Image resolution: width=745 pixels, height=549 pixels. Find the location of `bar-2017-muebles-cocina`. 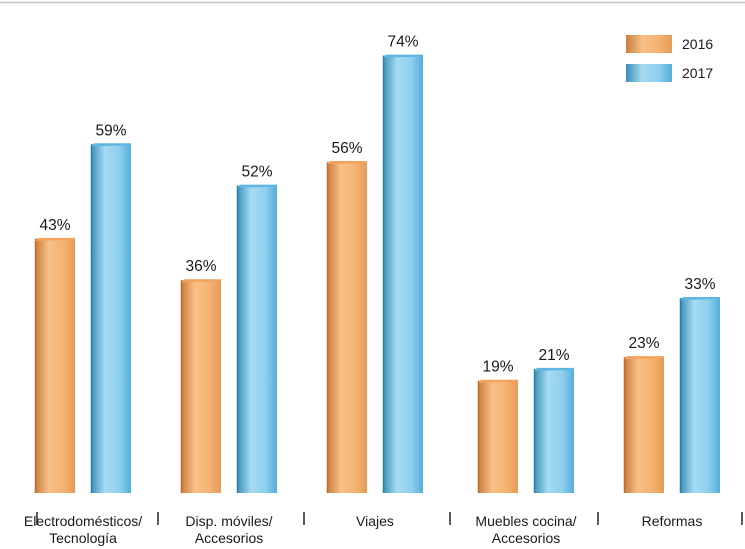

bar-2017-muebles-cocina is located at coordinates (553, 430).